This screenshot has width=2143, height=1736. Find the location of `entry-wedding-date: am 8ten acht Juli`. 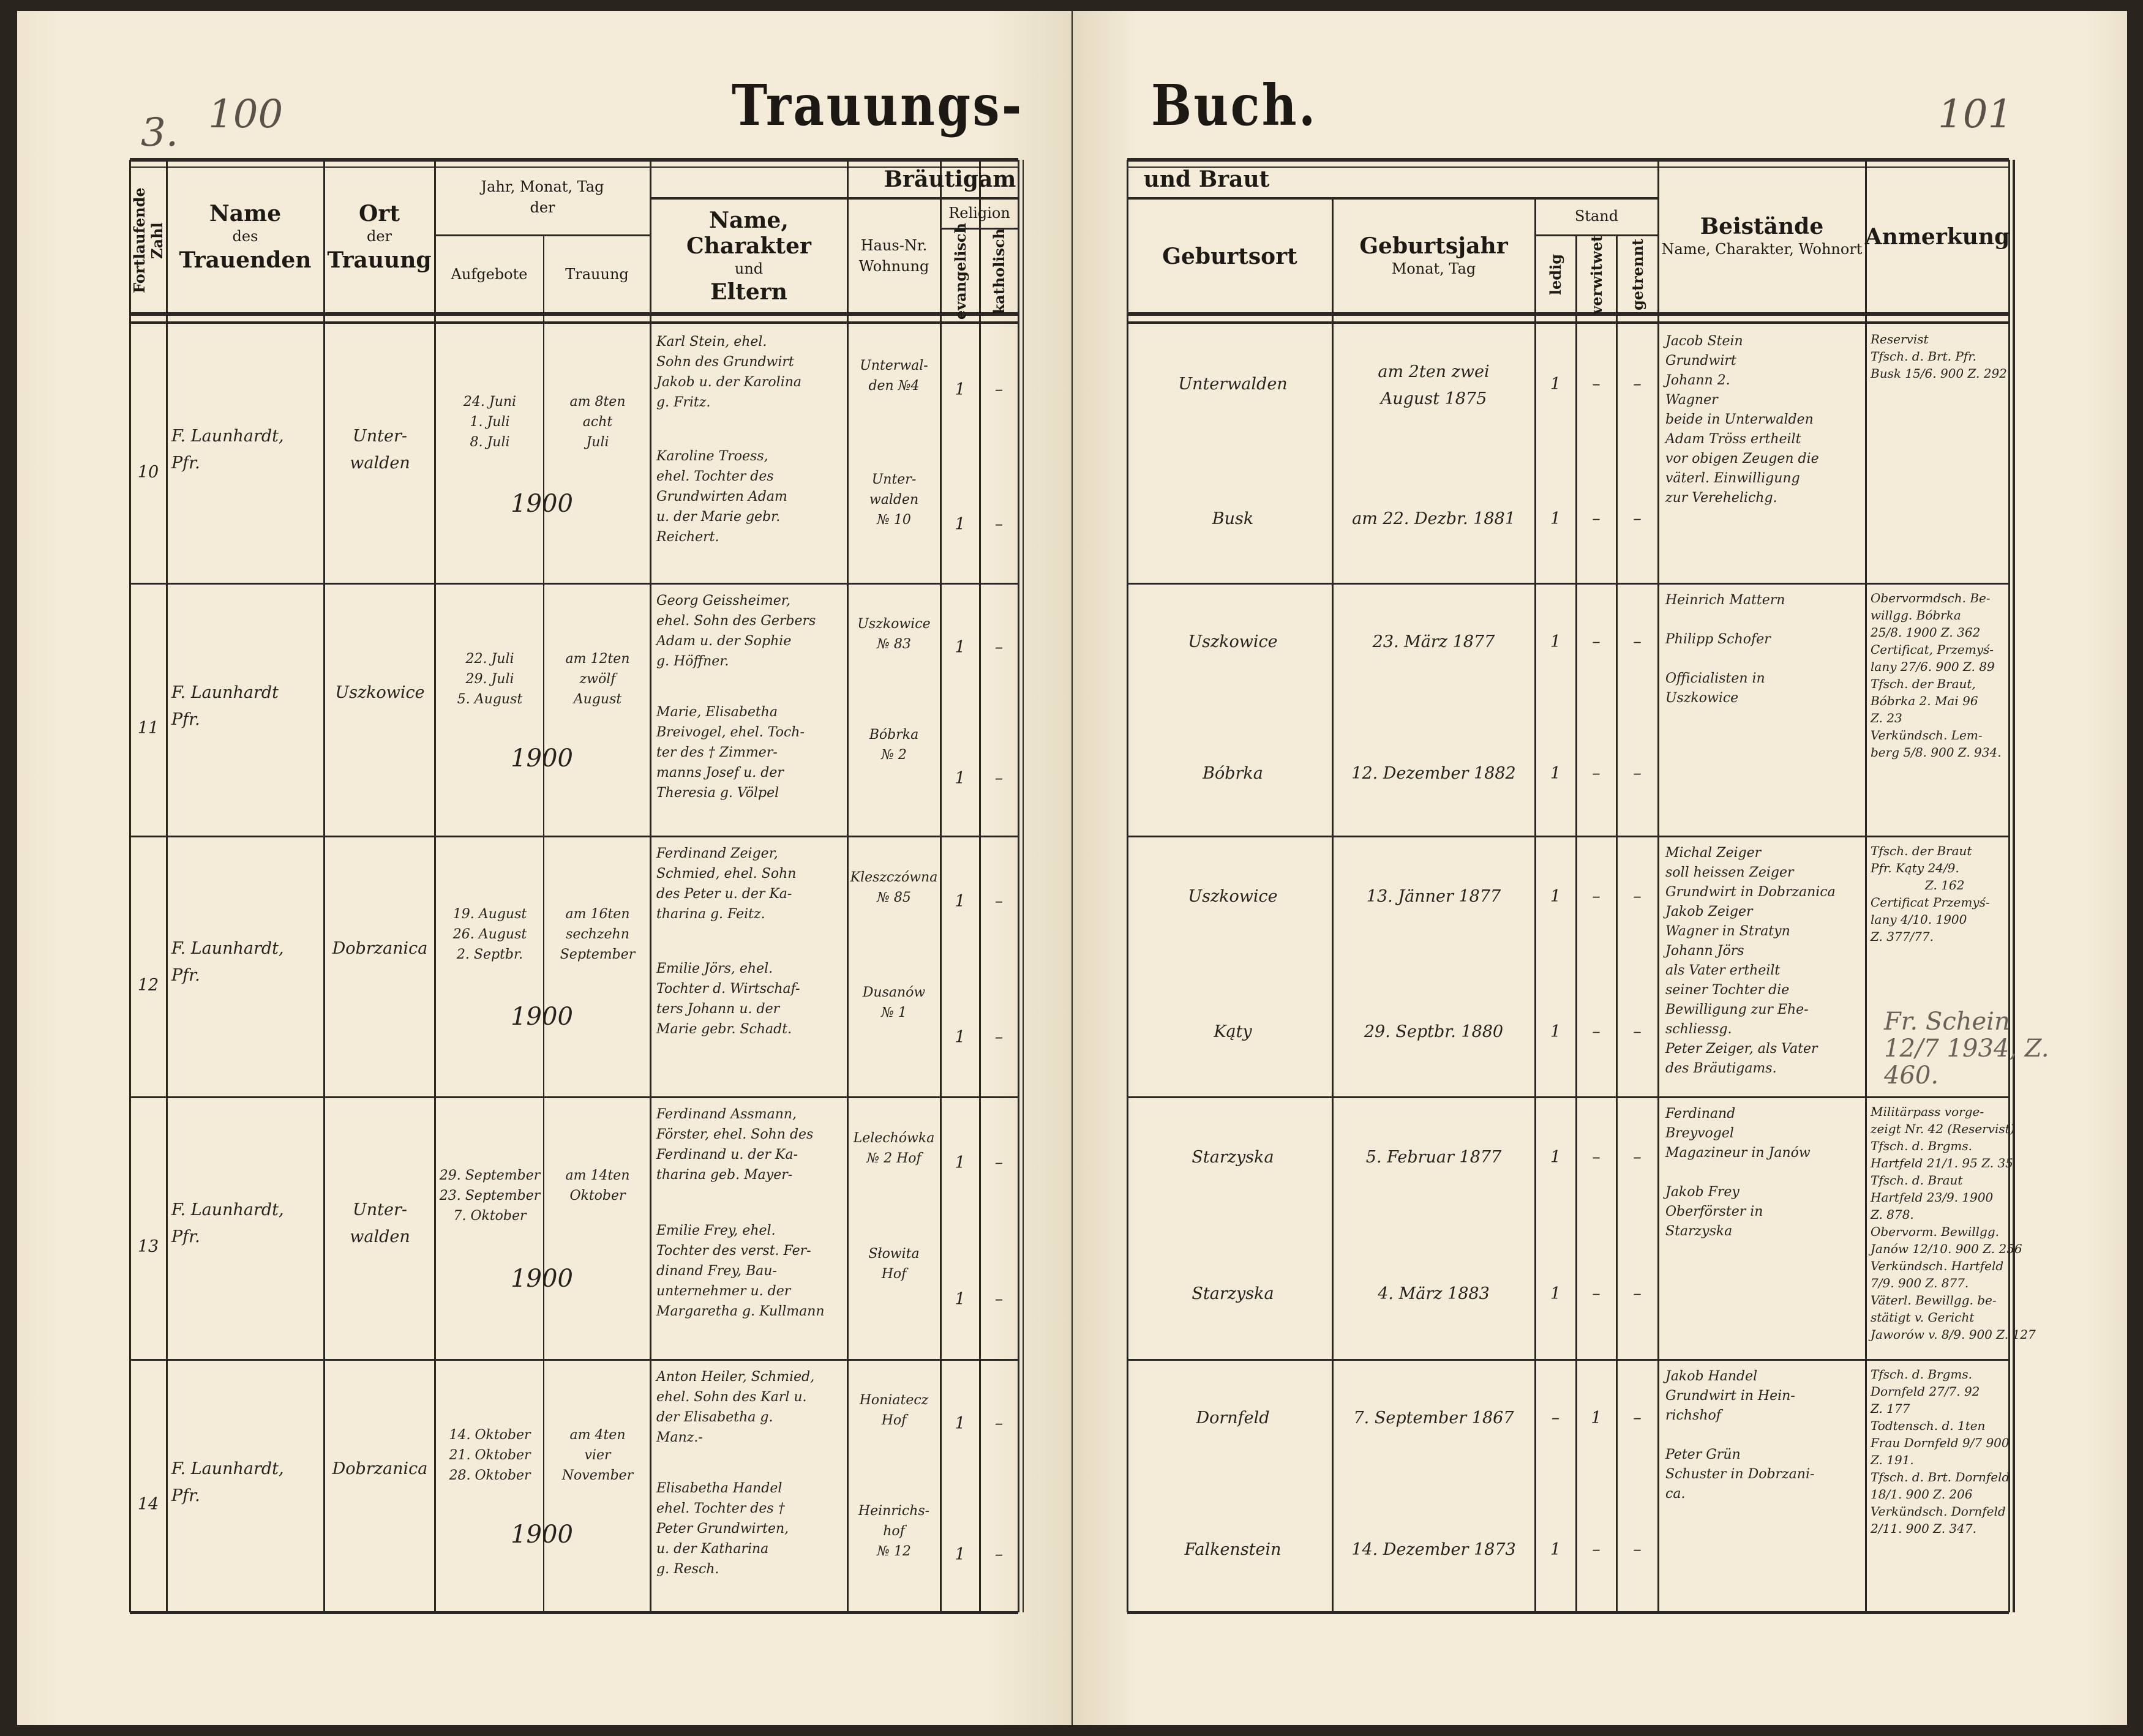

entry-wedding-date: am 8ten acht Juli is located at coordinates (597, 422).